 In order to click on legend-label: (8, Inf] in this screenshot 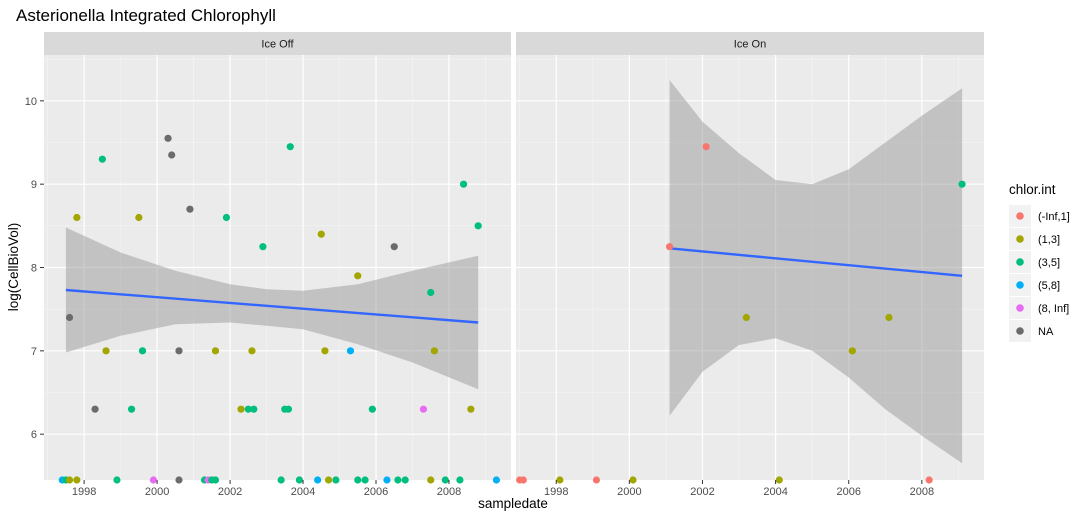, I will do `click(1053, 309)`.